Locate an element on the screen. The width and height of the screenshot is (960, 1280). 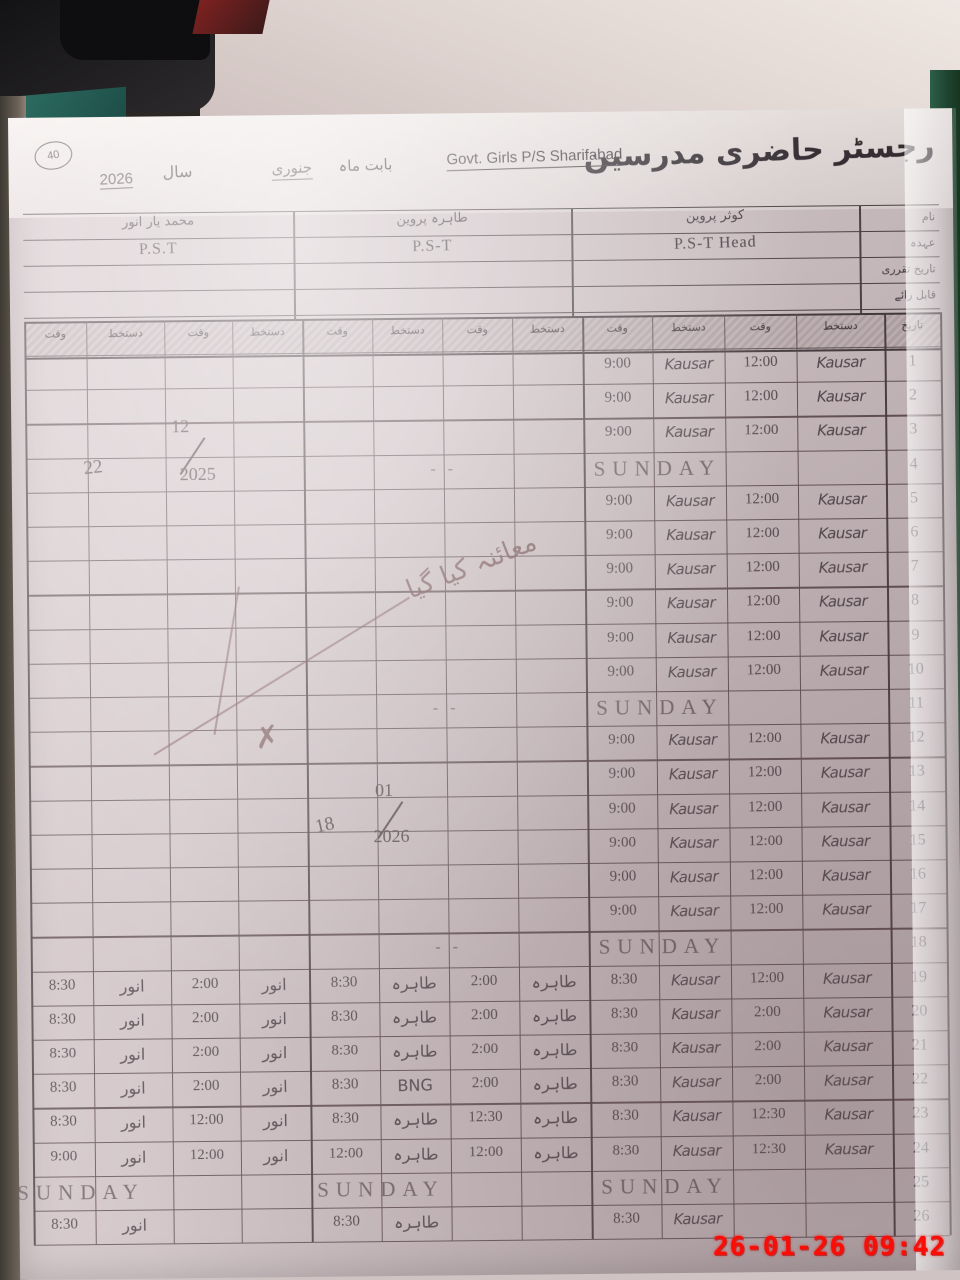
time-arrival-1: 9:00 is located at coordinates (64, 1156).